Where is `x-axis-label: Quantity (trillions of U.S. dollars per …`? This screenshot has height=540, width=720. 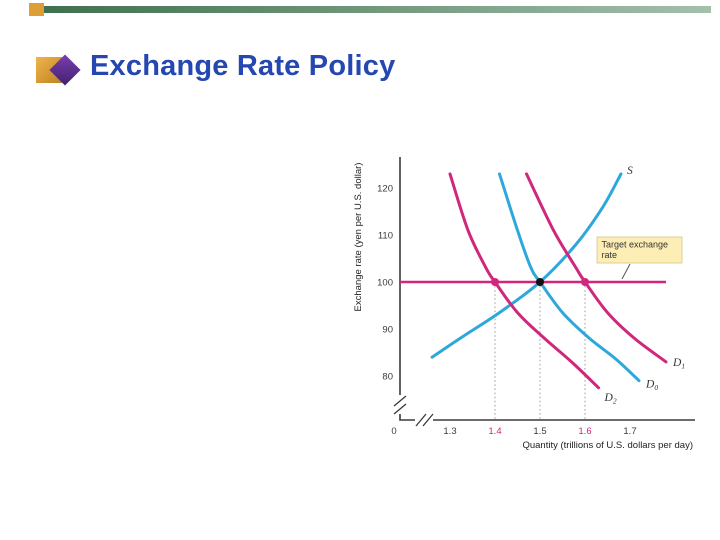 x-axis-label: Quantity (trillions of U.S. dollars per … is located at coordinates (607, 445).